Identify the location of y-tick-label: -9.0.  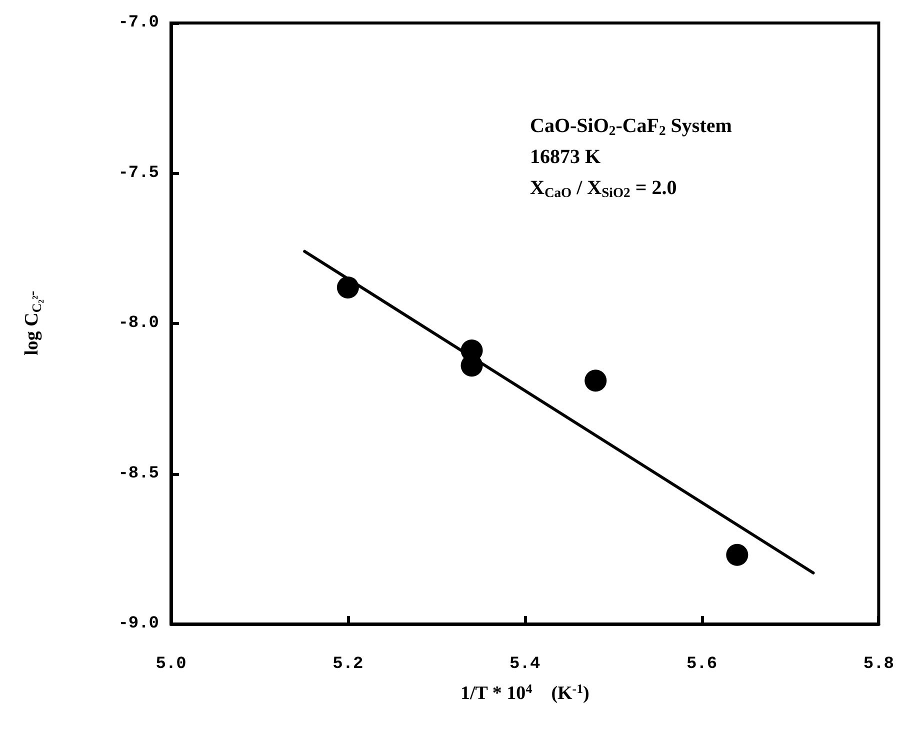
(138, 624).